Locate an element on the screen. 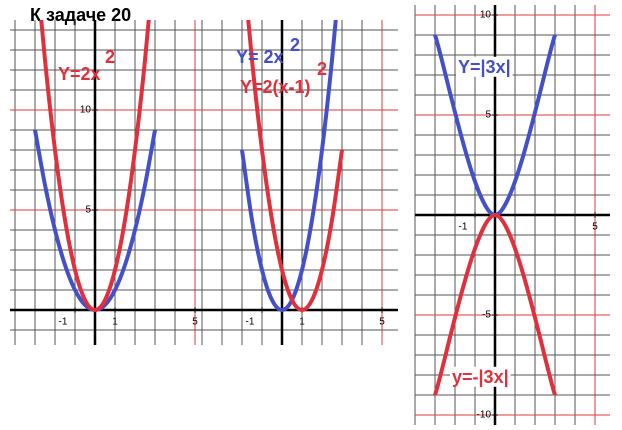 The image size is (622, 430). figure-title: К задаче 20 is located at coordinates (80, 15).